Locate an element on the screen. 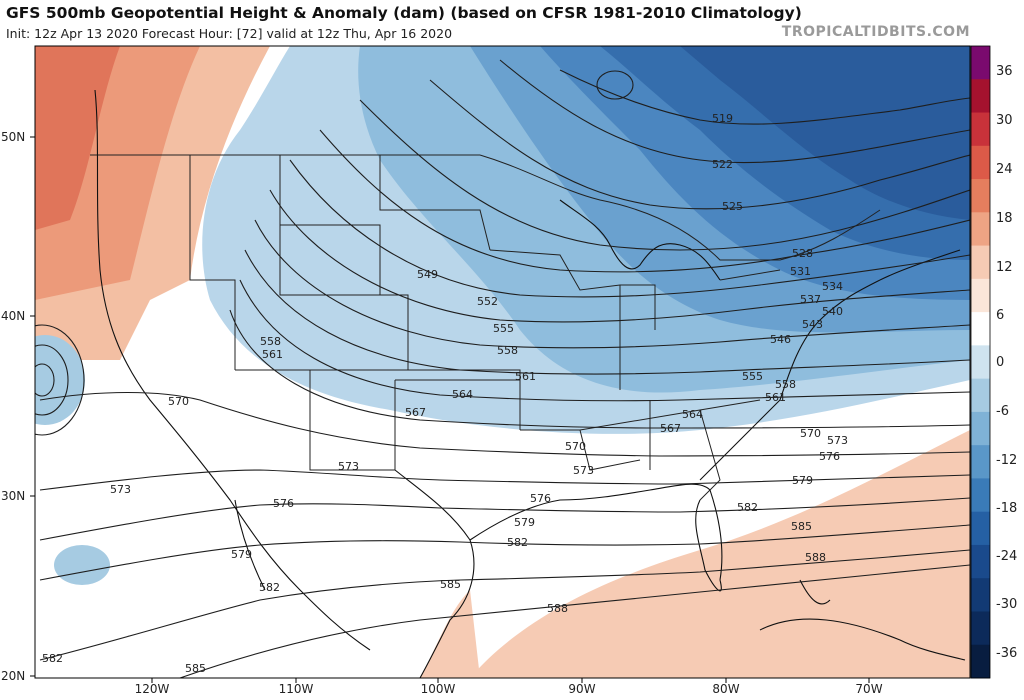  contour-label: 528 is located at coordinates (802, 253).